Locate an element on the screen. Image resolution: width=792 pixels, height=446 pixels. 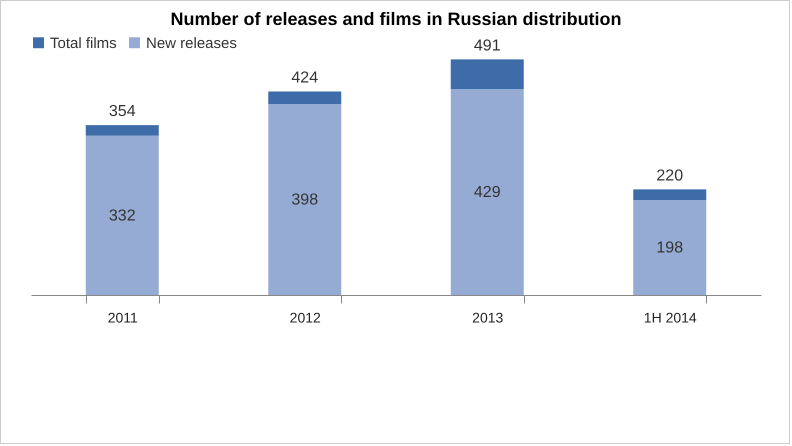
x-tick-label: 2012 is located at coordinates (306, 318).